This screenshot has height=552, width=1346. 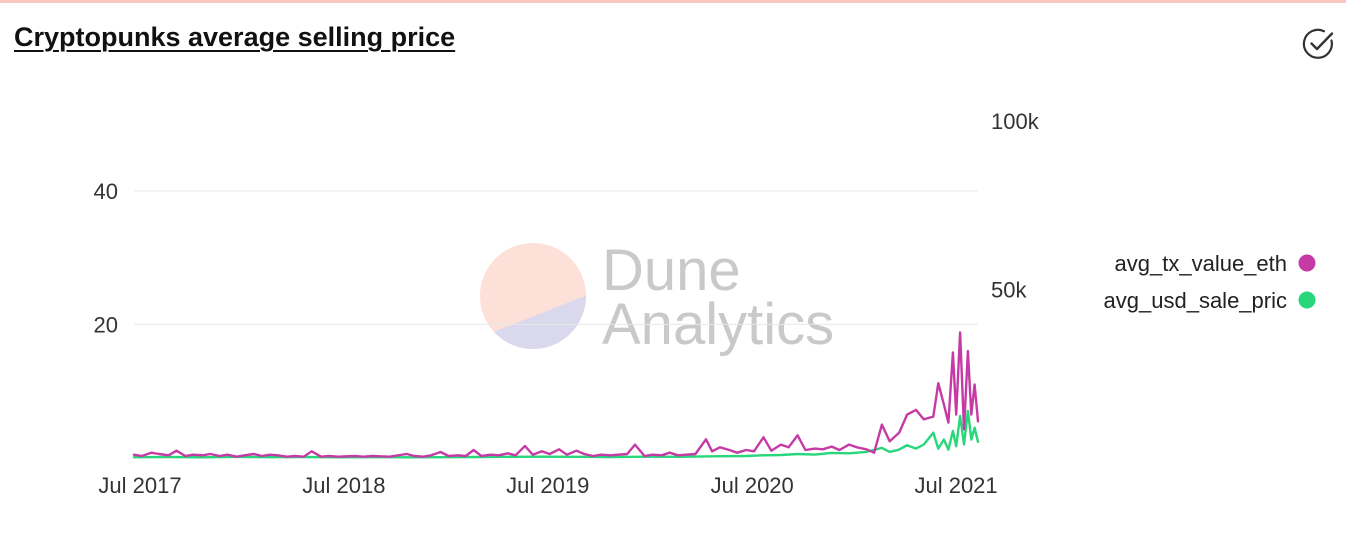 What do you see at coordinates (1318, 44) in the screenshot?
I see `check-circle-icon` at bounding box center [1318, 44].